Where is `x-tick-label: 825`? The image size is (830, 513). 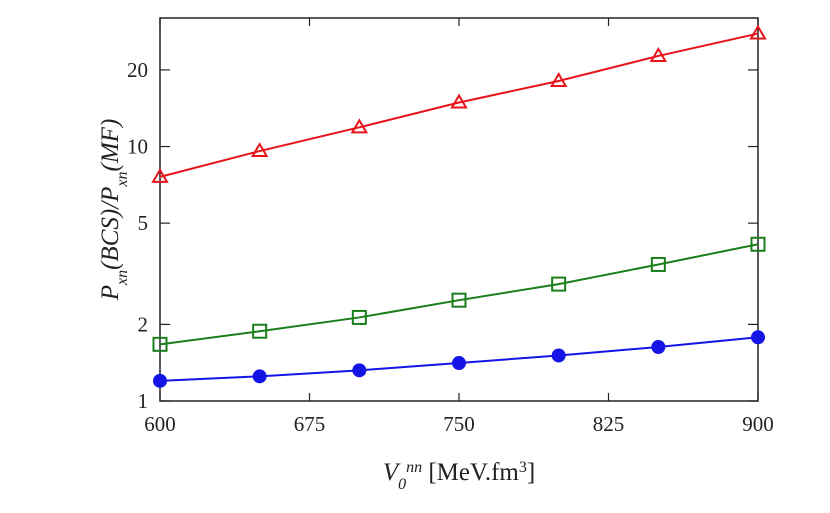
x-tick-label: 825 is located at coordinates (609, 424).